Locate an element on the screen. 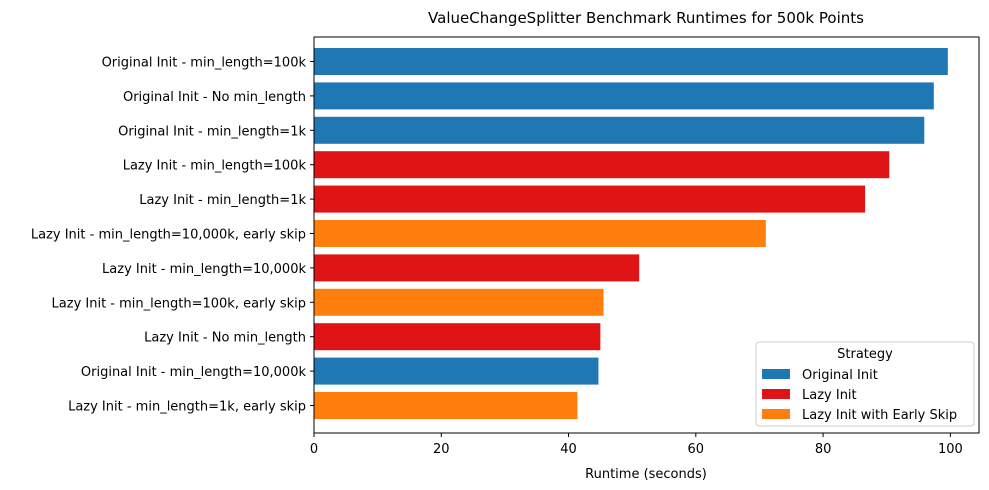  x-tick-label: 0 is located at coordinates (314, 449).